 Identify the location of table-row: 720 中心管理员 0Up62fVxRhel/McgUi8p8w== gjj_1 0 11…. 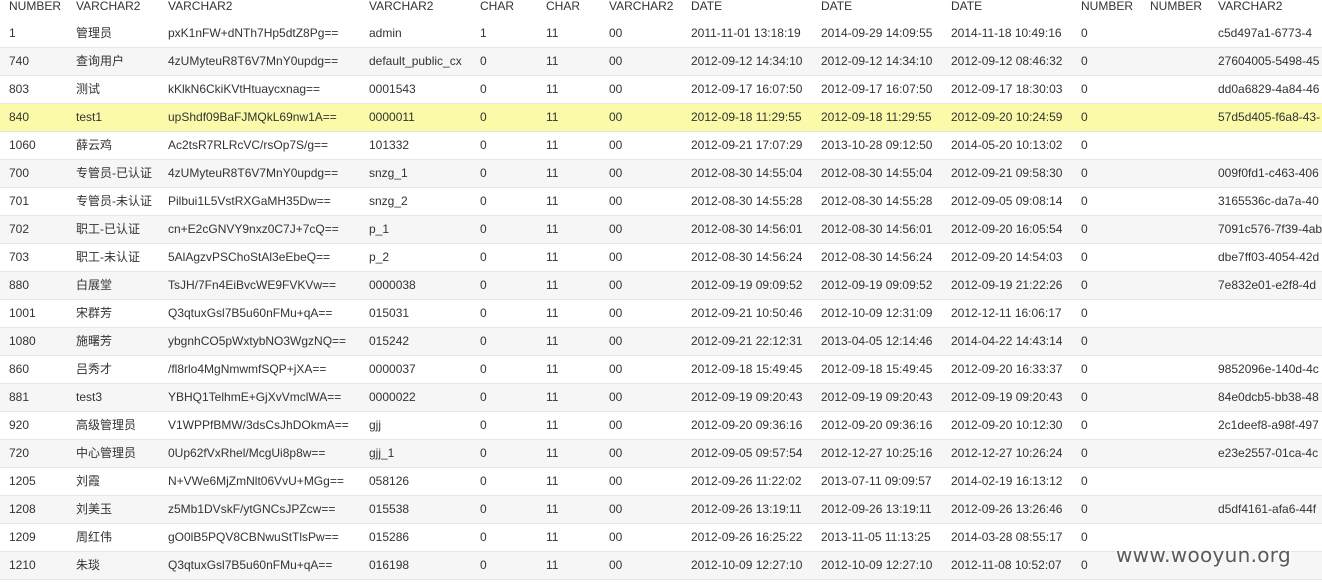
(661, 454).